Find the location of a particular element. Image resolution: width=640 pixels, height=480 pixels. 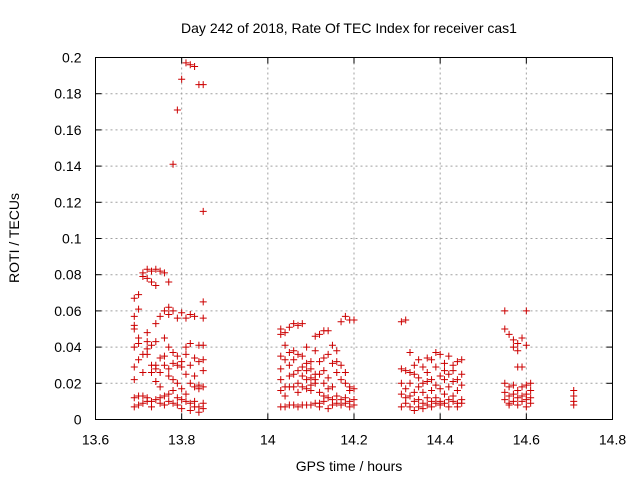

y-tick-label: 0.2 is located at coordinates (72, 58).